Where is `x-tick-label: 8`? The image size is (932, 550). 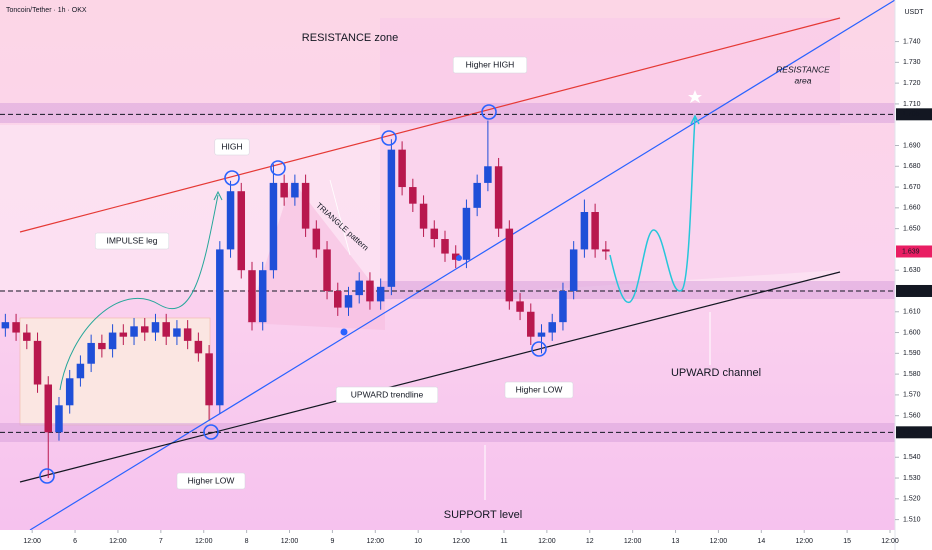
x-tick-label: 8 is located at coordinates (247, 541).